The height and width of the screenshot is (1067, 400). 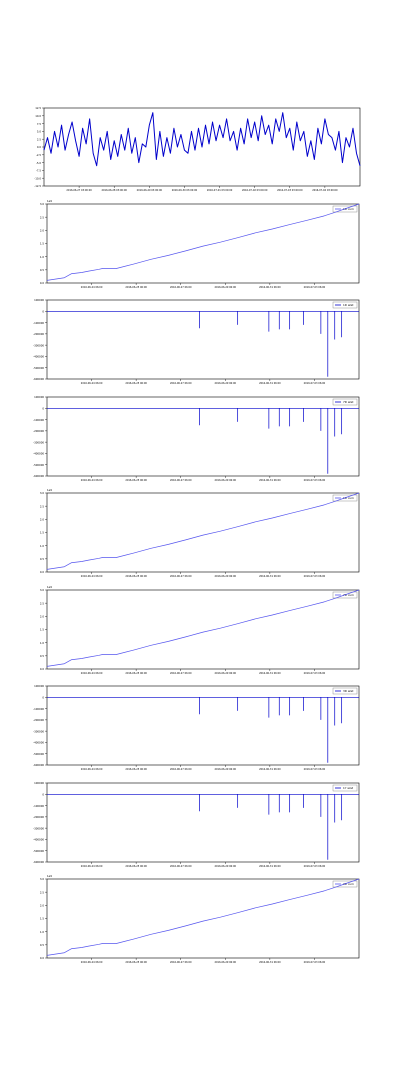 I want to click on x-tick-label: 2016-06-27 03:00:00, so click(x=79, y=190).